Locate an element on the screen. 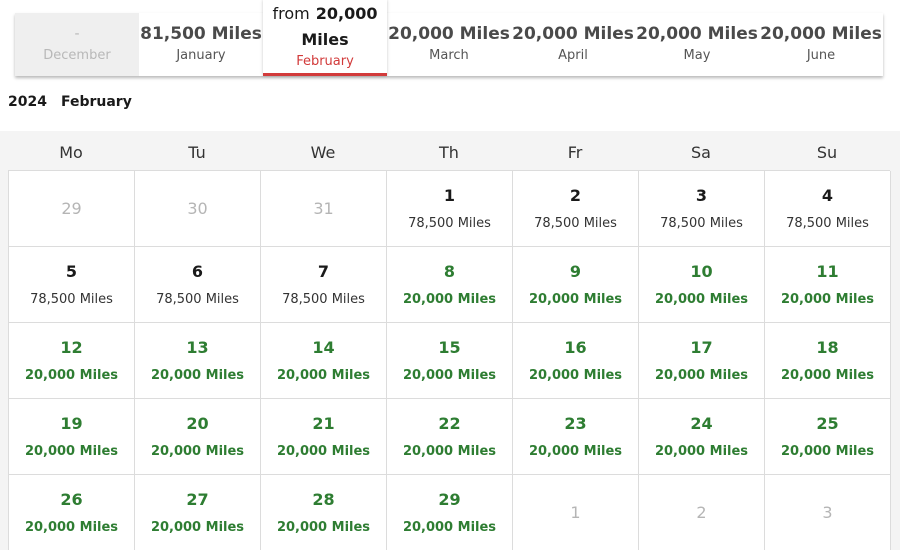  calendar-day-cell: 3 78,500 Miles is located at coordinates (702, 209).